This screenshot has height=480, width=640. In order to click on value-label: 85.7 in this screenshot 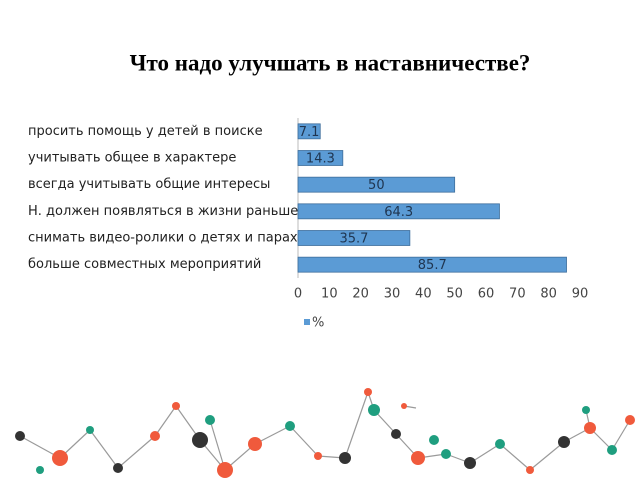, I will do `click(432, 265)`.